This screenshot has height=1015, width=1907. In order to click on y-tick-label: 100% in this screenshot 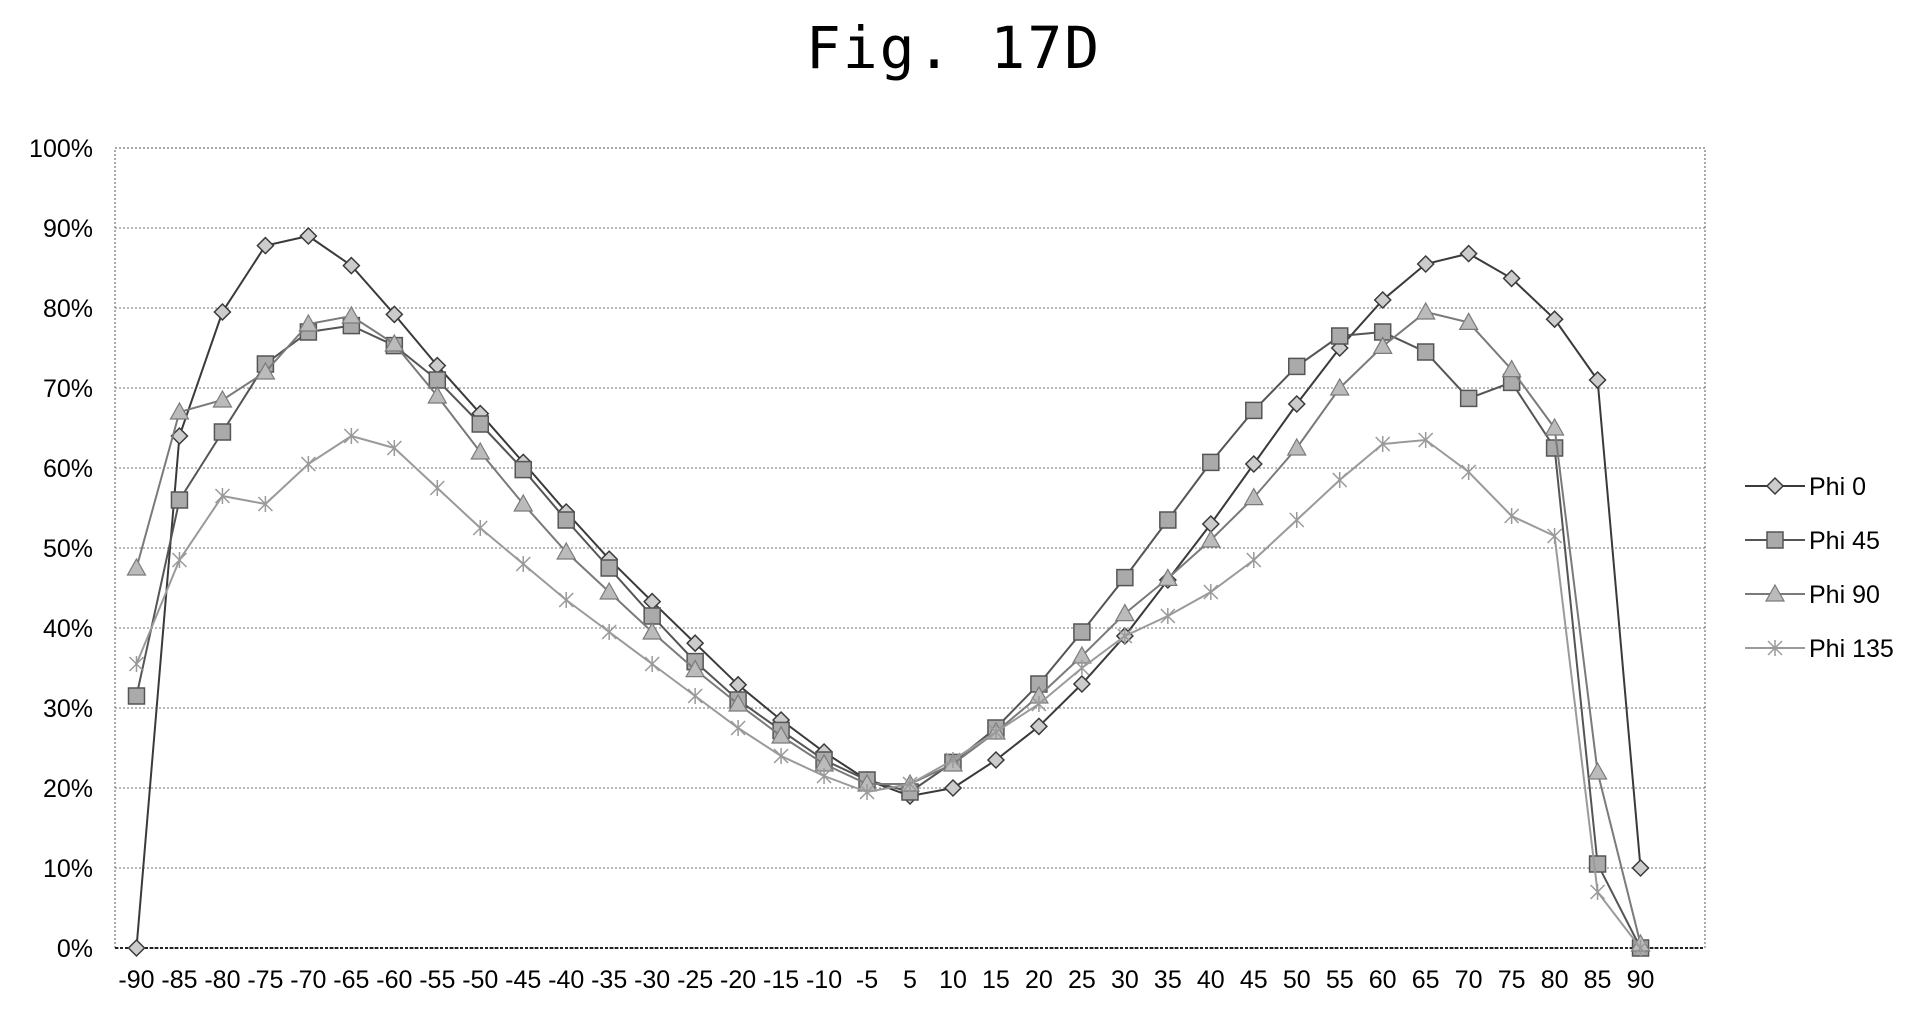, I will do `click(61, 149)`.